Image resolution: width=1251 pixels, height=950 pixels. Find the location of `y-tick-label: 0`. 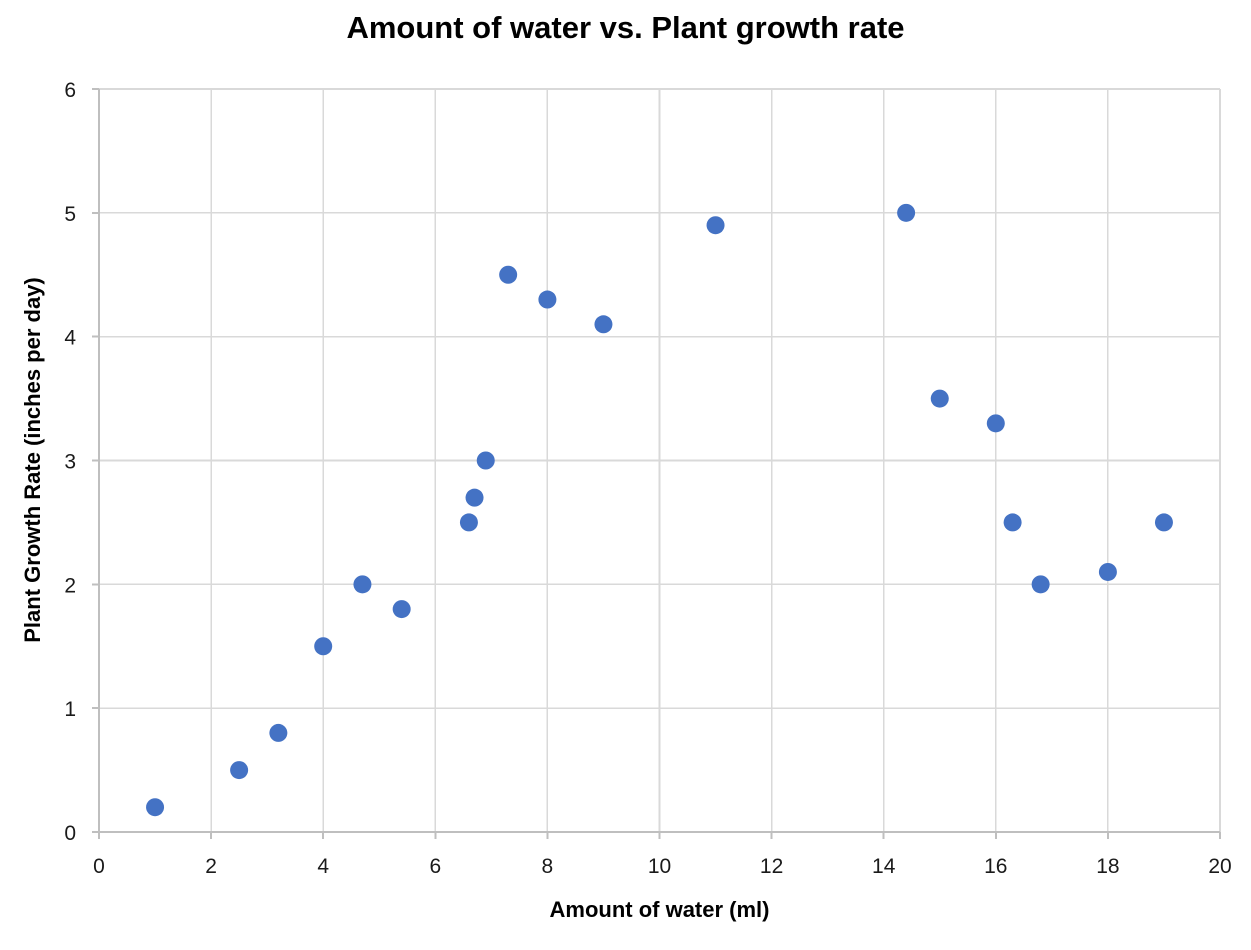

y-tick-label: 0 is located at coordinates (70, 833).